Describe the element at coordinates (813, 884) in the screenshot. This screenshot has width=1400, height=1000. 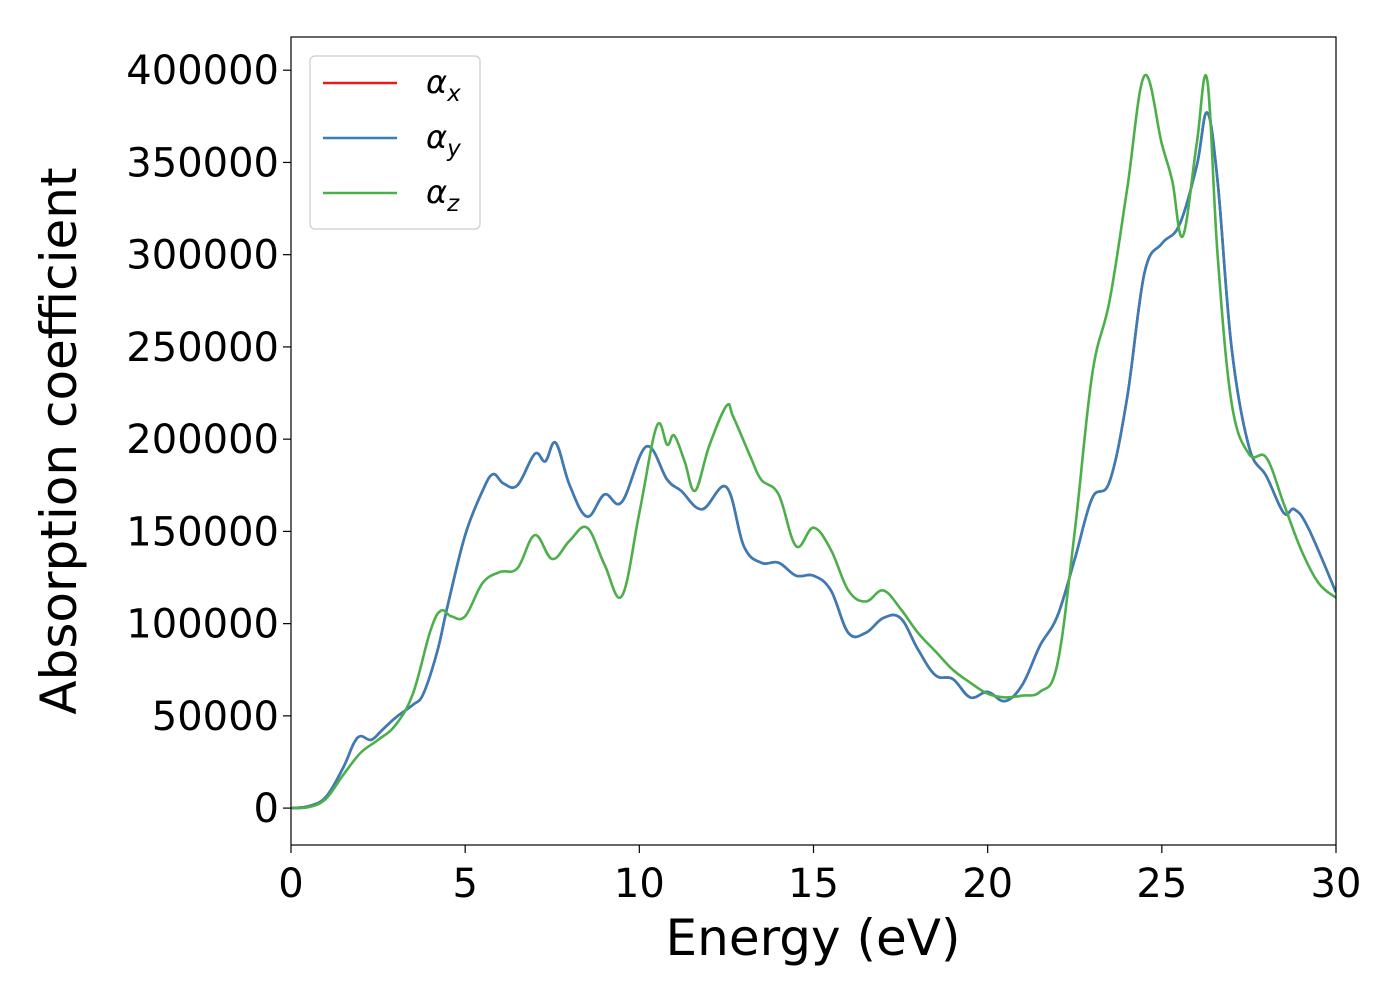
I see `x-tick-label: 15` at that location.